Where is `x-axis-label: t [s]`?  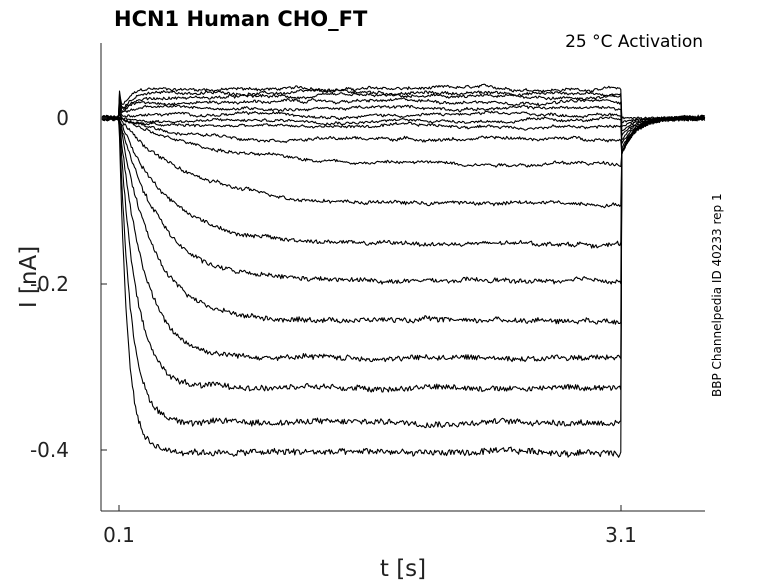
x-axis-label: t [s] is located at coordinates (403, 569).